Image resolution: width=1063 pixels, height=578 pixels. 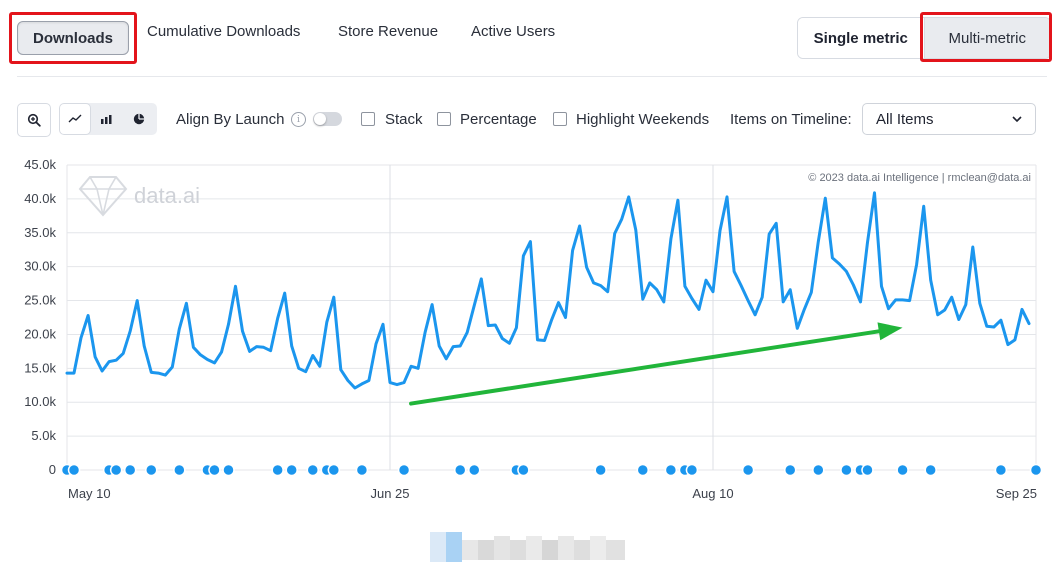 I want to click on stack-label: Stack, so click(x=404, y=119).